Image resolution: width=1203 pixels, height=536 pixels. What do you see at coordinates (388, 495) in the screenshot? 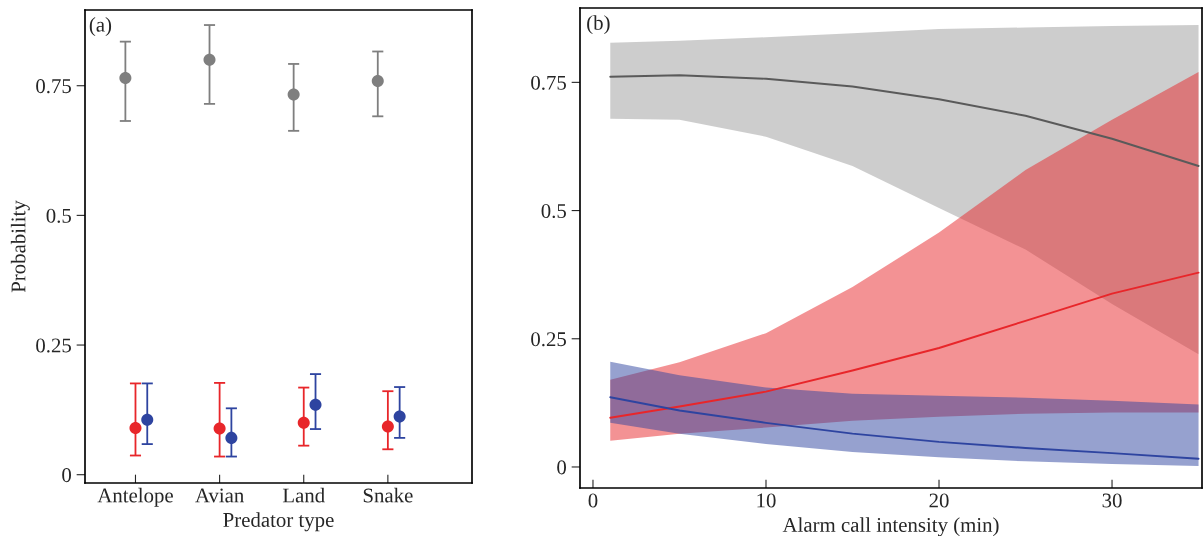
I see `x-tick-label: Snake` at bounding box center [388, 495].